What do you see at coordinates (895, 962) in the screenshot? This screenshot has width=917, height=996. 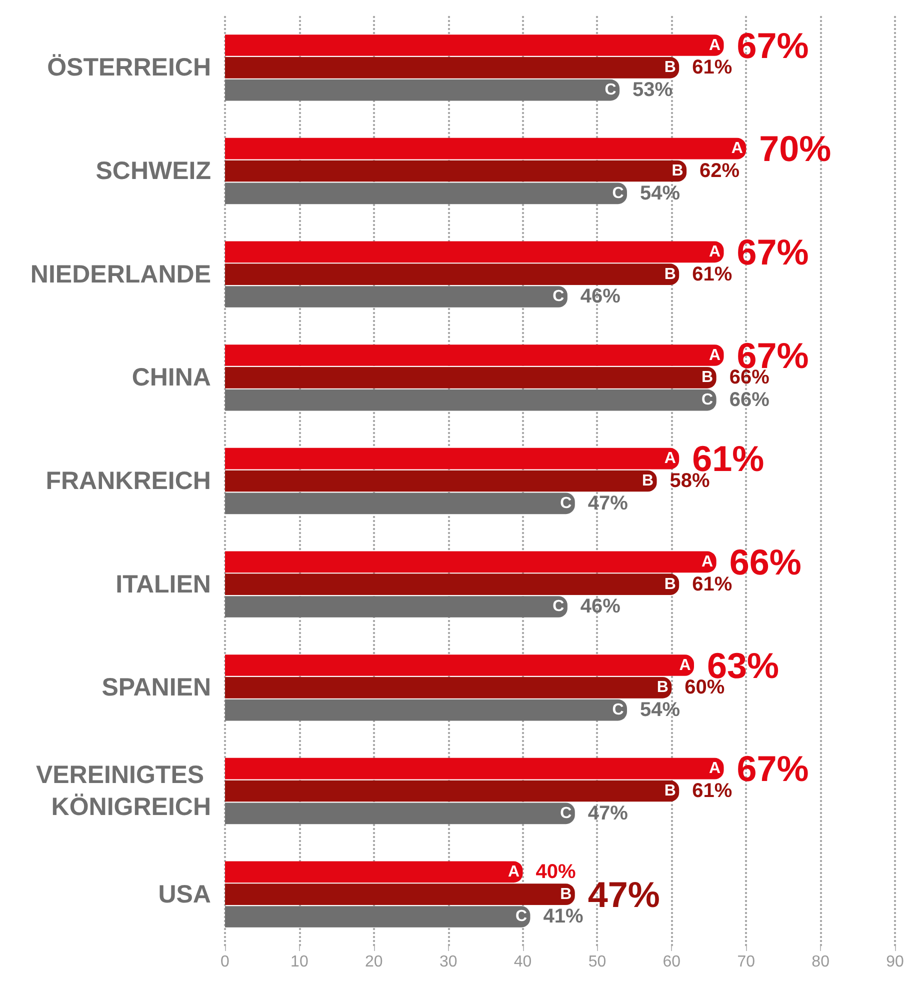 I see `x-tick-label: 90` at bounding box center [895, 962].